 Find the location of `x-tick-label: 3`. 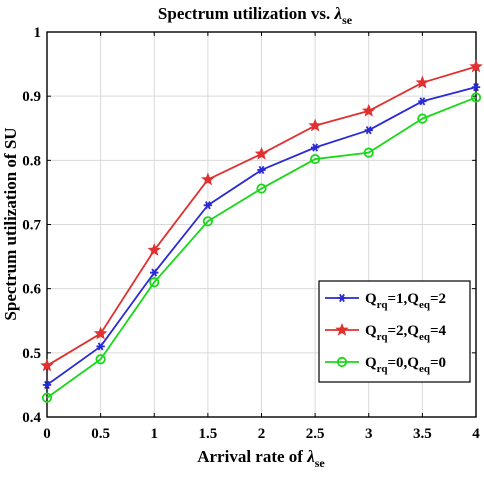

x-tick-label: 3 is located at coordinates (369, 434).